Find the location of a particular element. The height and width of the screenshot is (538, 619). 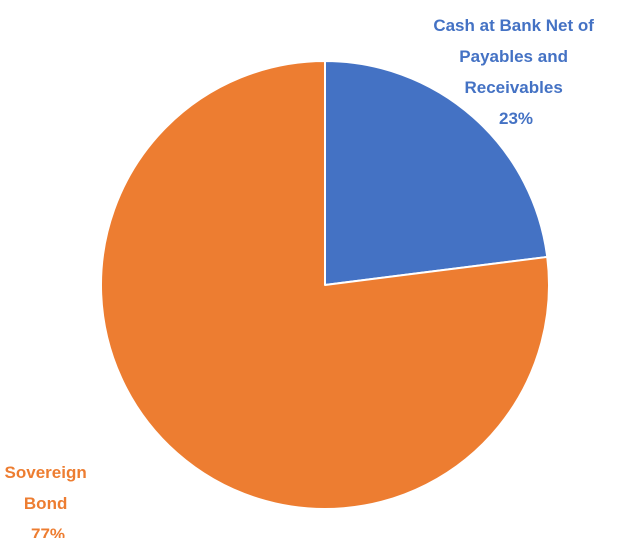

slice-label-cash-line-1: Cash at Bank Net of is located at coordinates (513, 25).